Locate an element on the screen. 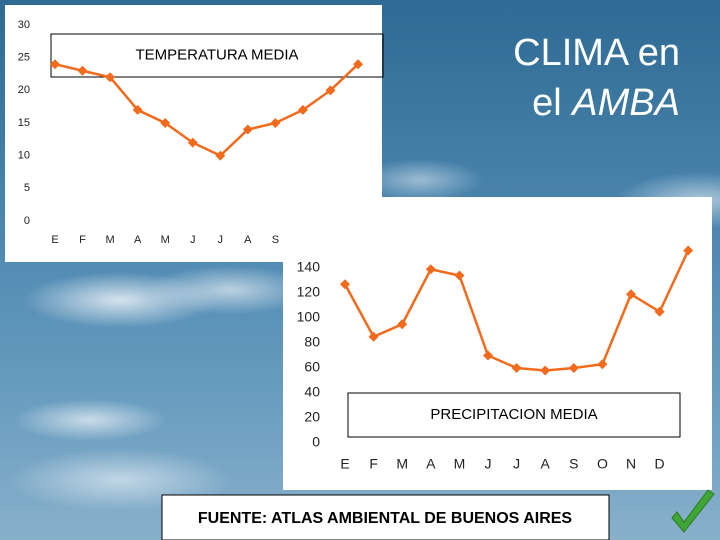 The height and width of the screenshot is (540, 720). slide-title: CLIMA en is located at coordinates (596, 53).